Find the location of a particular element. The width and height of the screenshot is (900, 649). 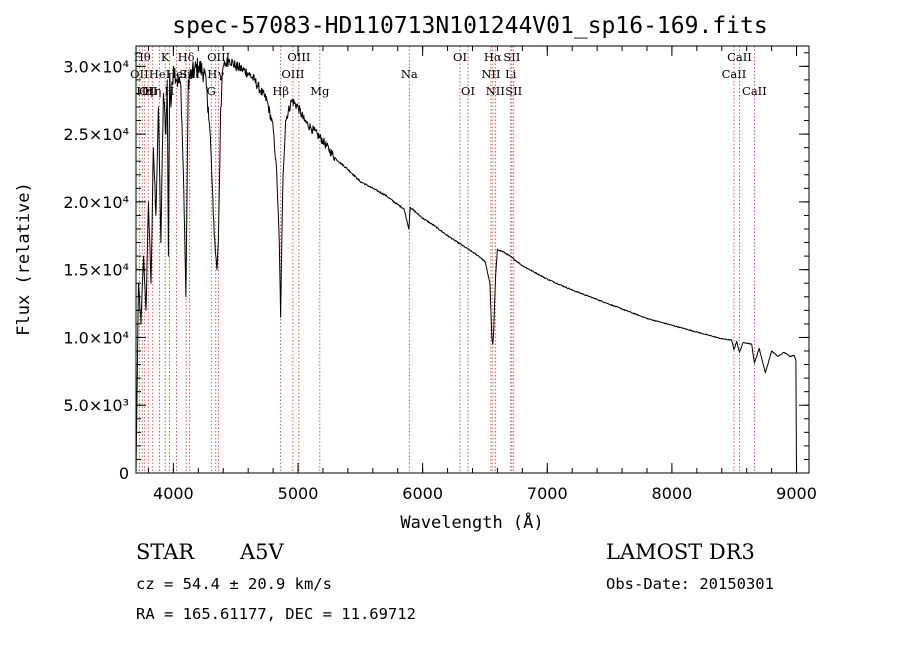

y-axis-label: Flux (relative) is located at coordinates (24, 259).